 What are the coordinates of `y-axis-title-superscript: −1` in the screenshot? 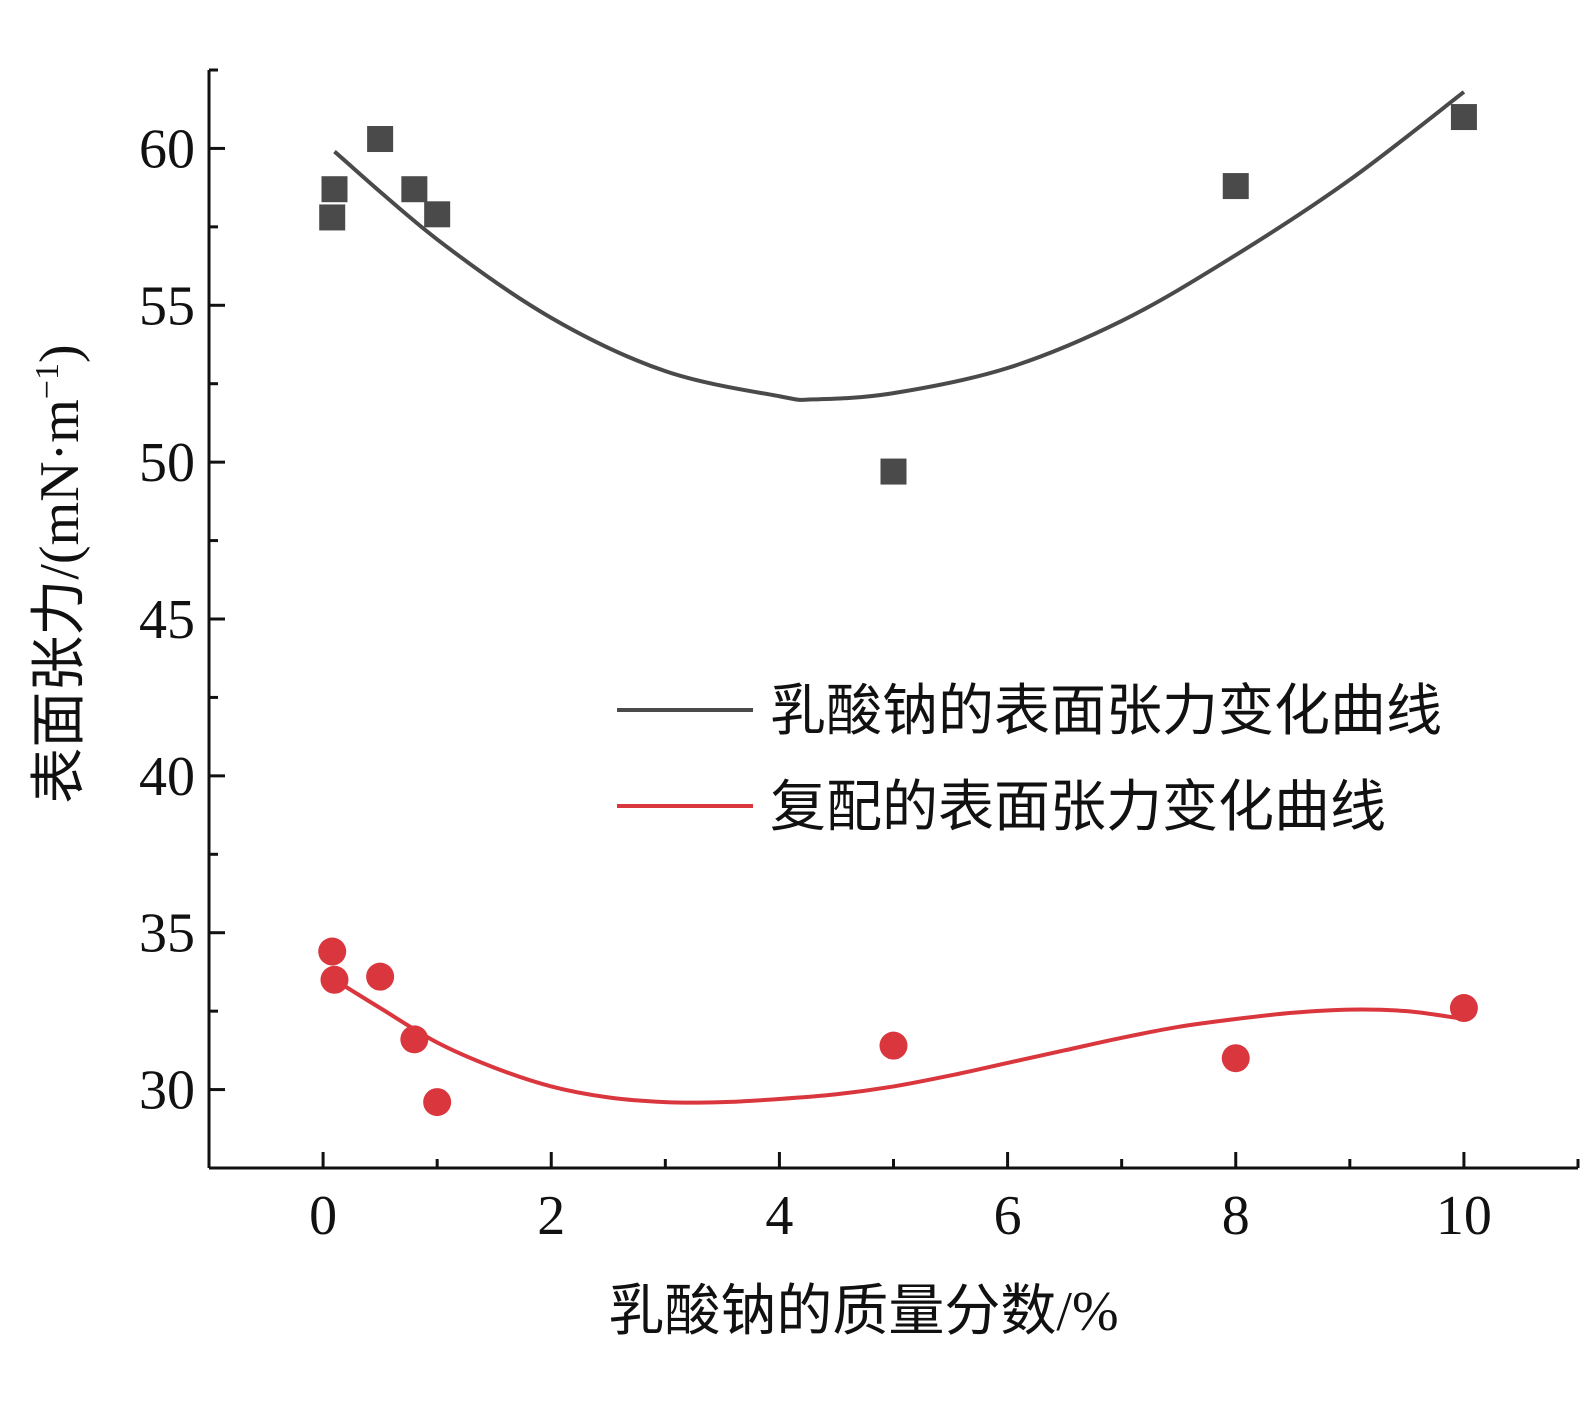 It's located at (47, 381).